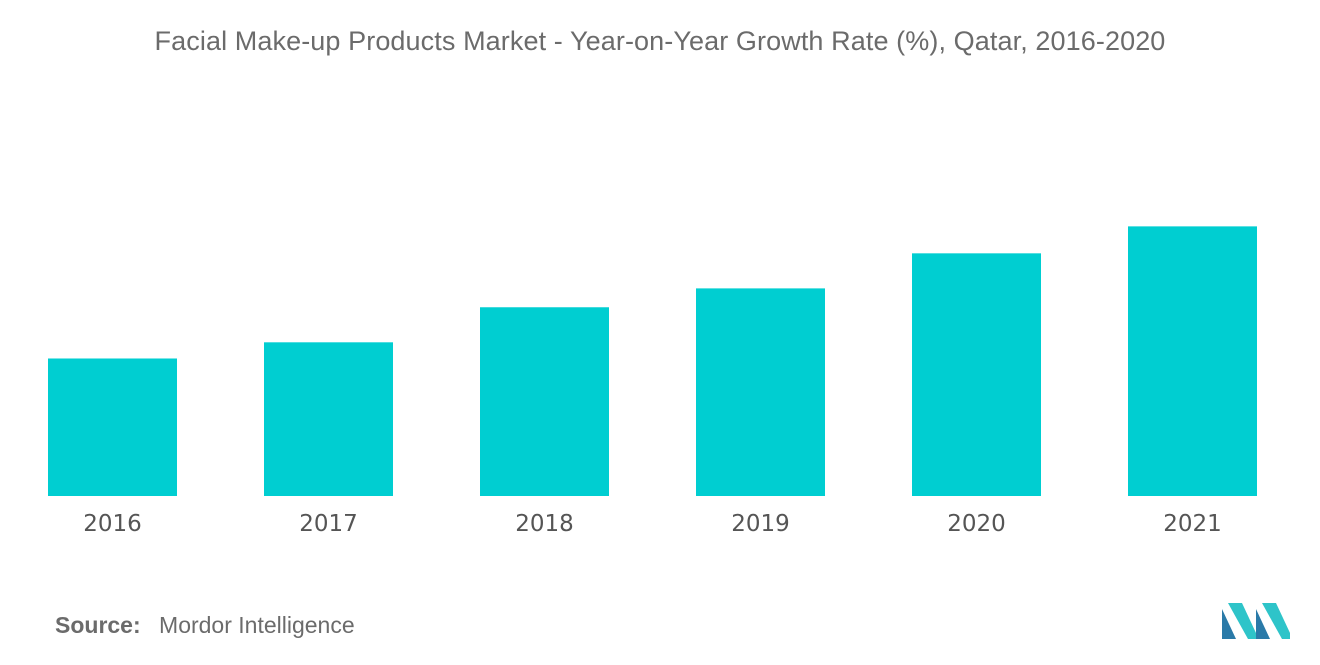  I want to click on x-tick-label-2018: 2018, so click(544, 524).